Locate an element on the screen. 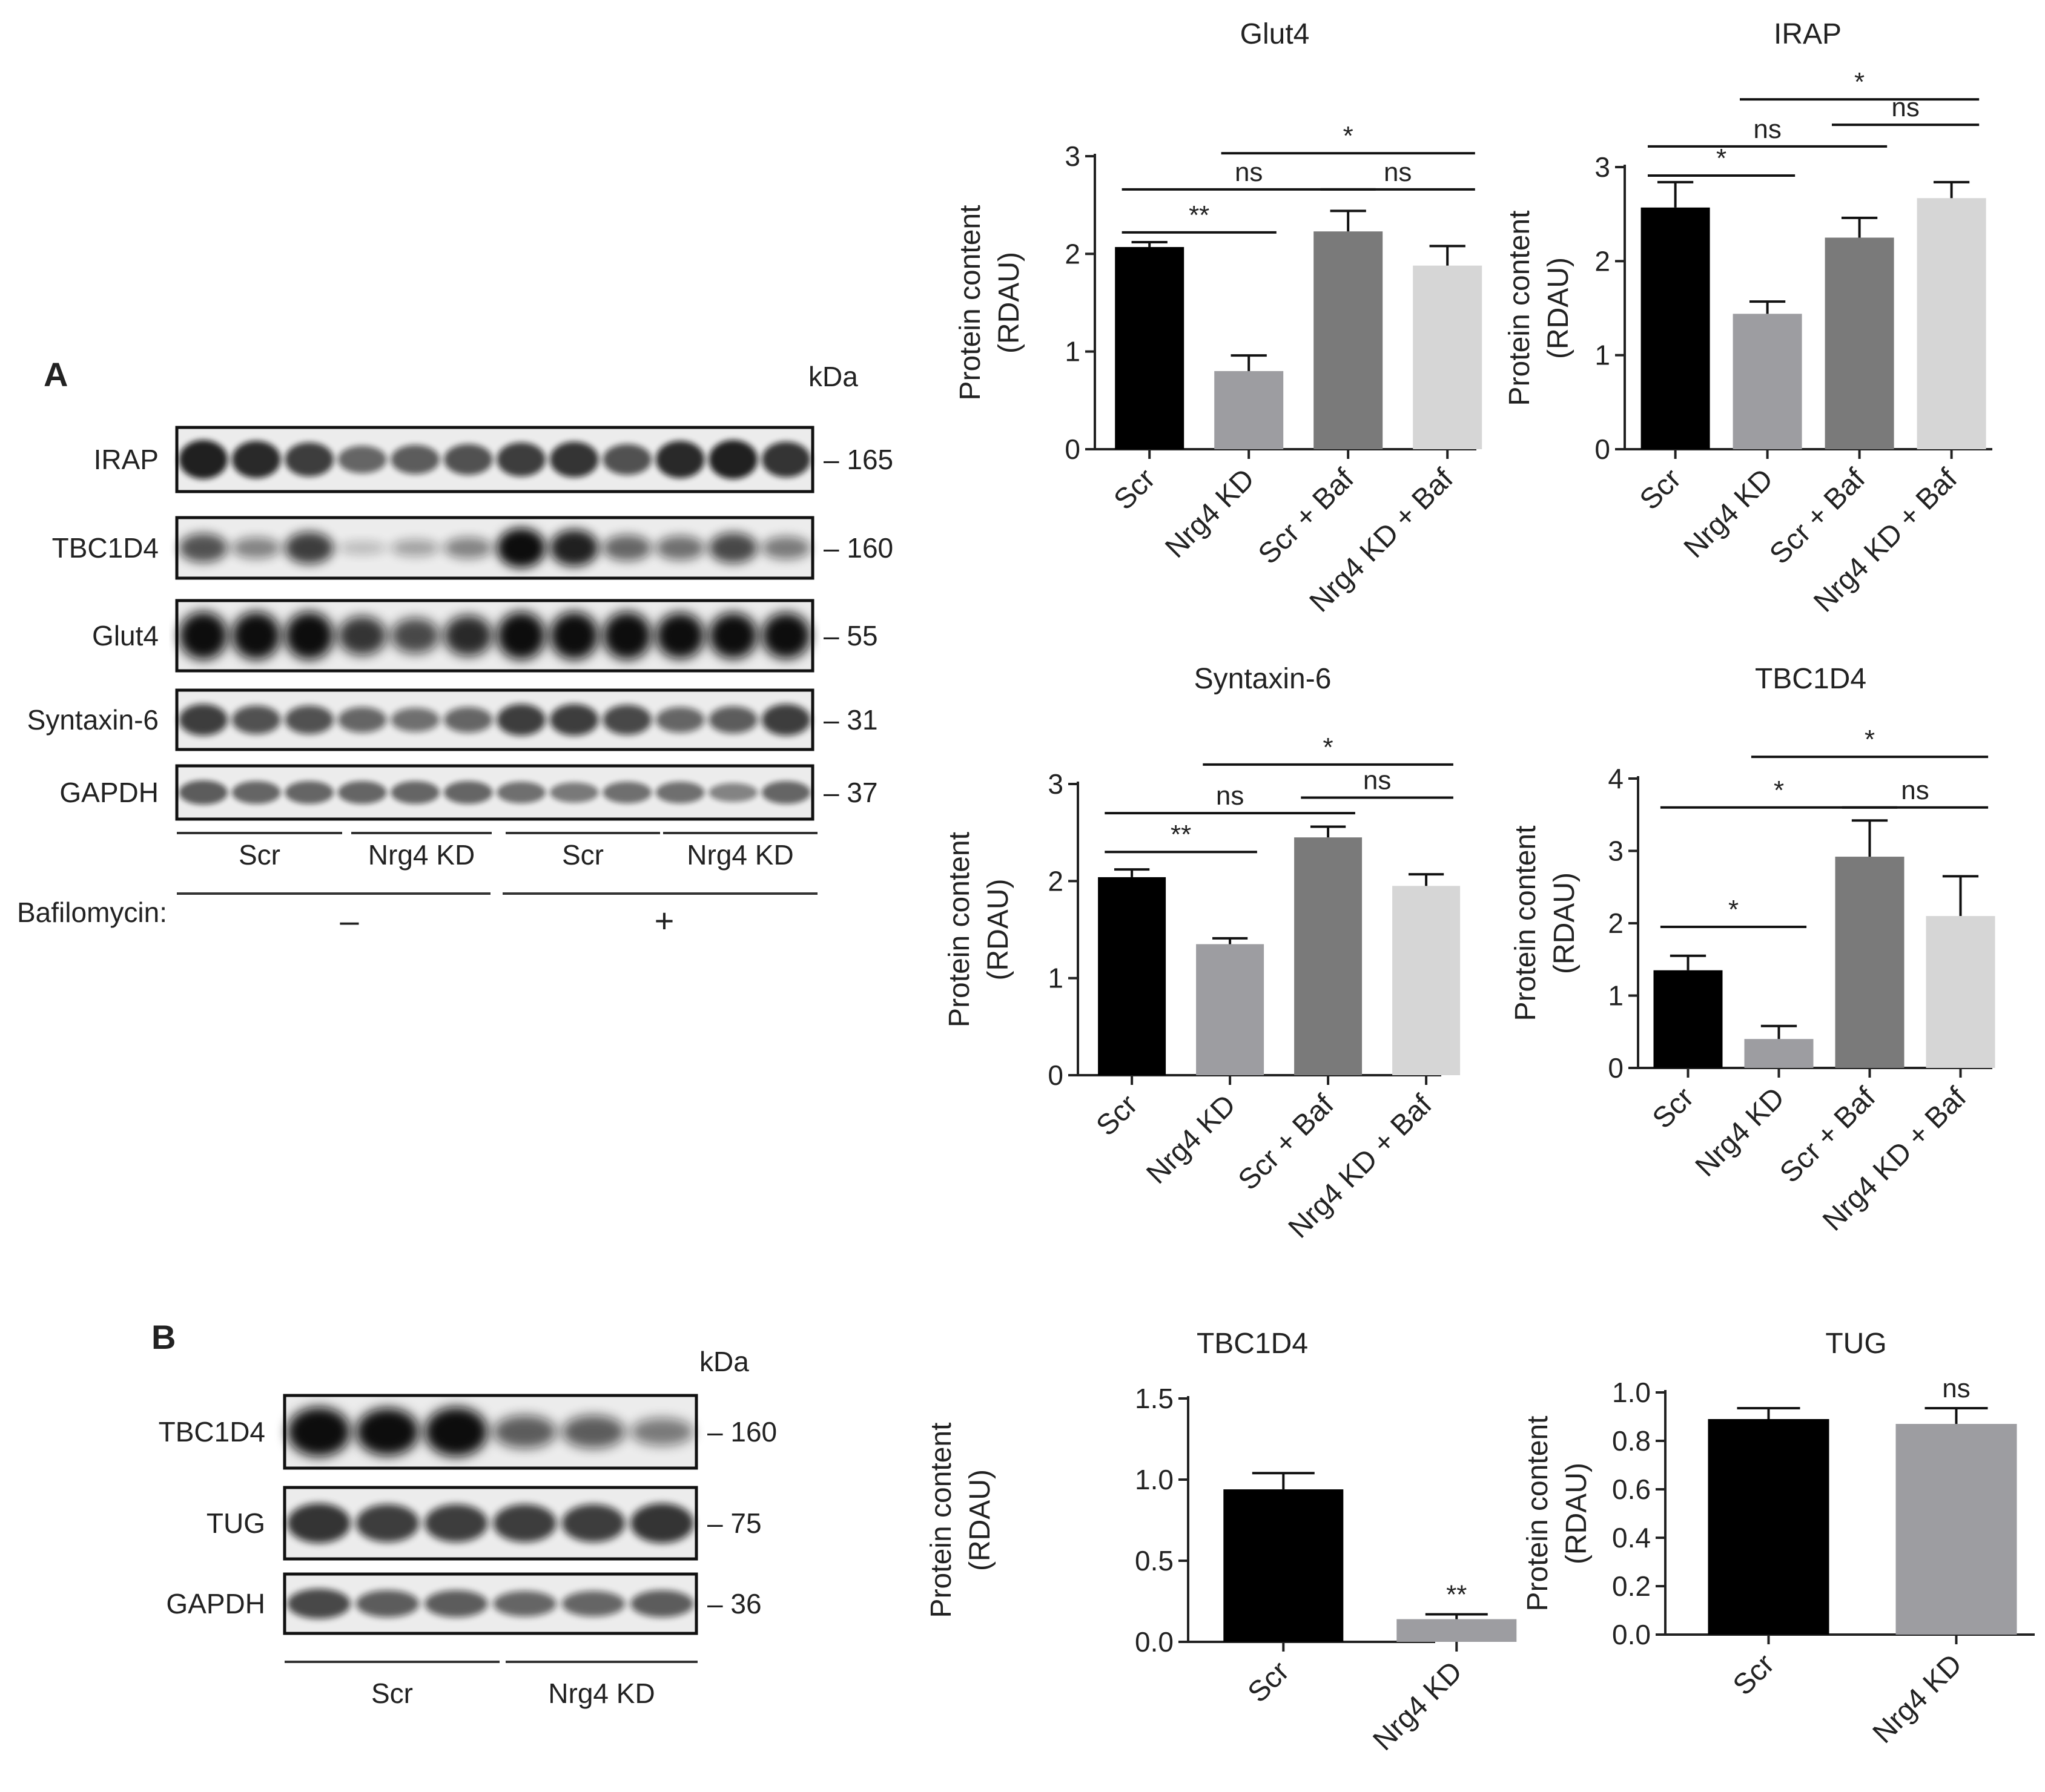 The width and height of the screenshot is (2045, 1792). significance-label: ** is located at coordinates (1199, 215).